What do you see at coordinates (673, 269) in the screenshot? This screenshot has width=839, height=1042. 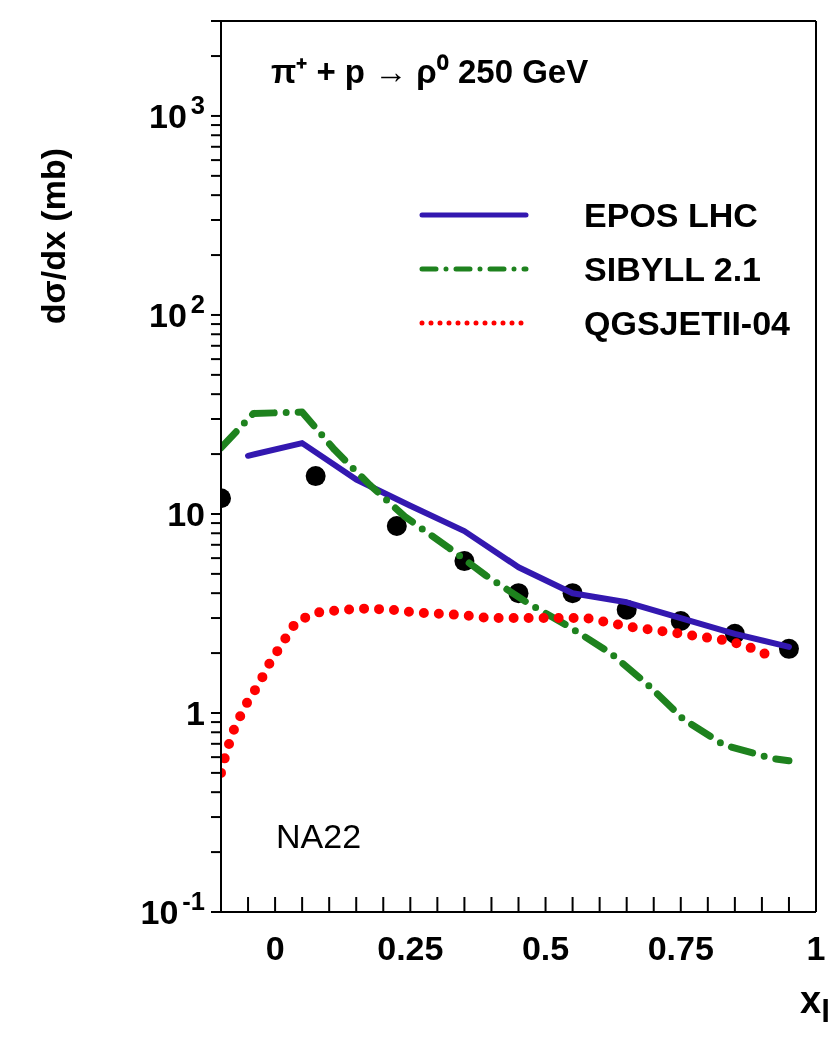 I see `legend-label: SIBYLL 2.1` at bounding box center [673, 269].